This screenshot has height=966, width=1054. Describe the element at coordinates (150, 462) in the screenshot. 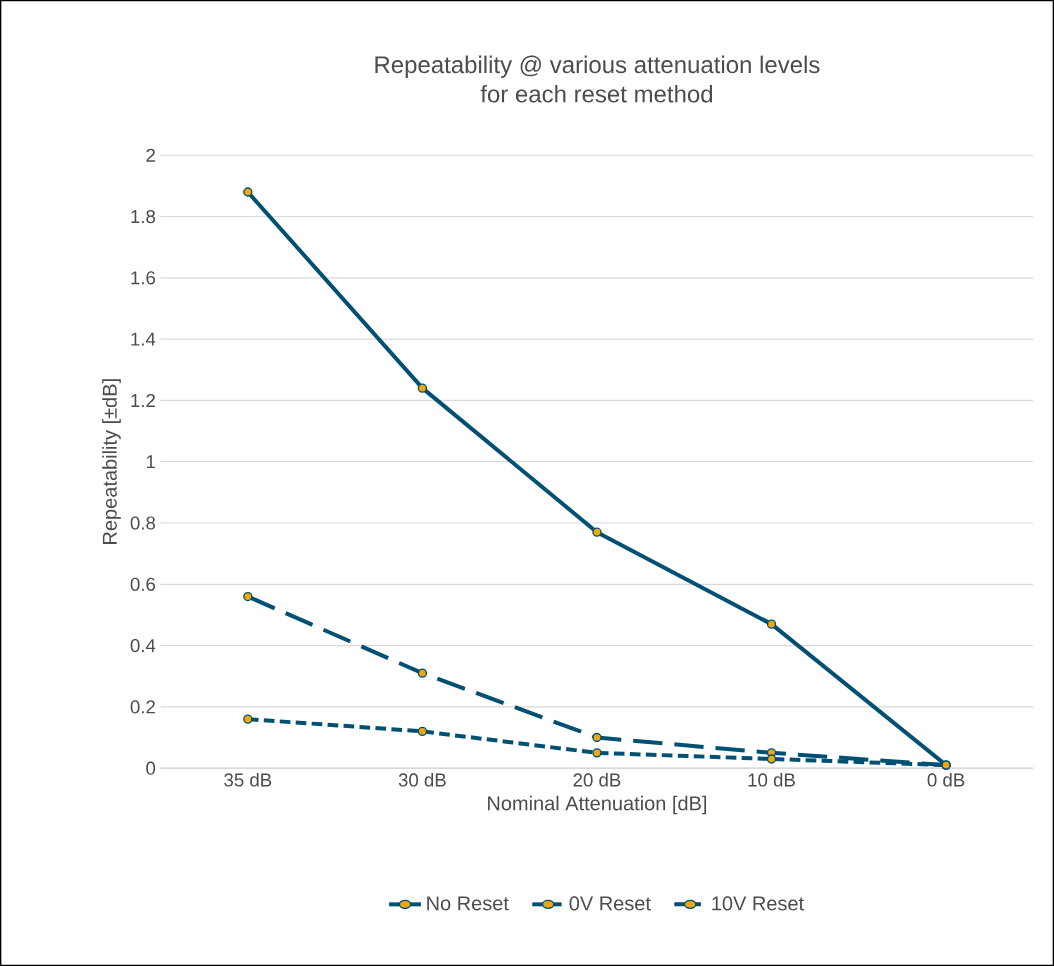

I see `y-tick-label: 1` at that location.